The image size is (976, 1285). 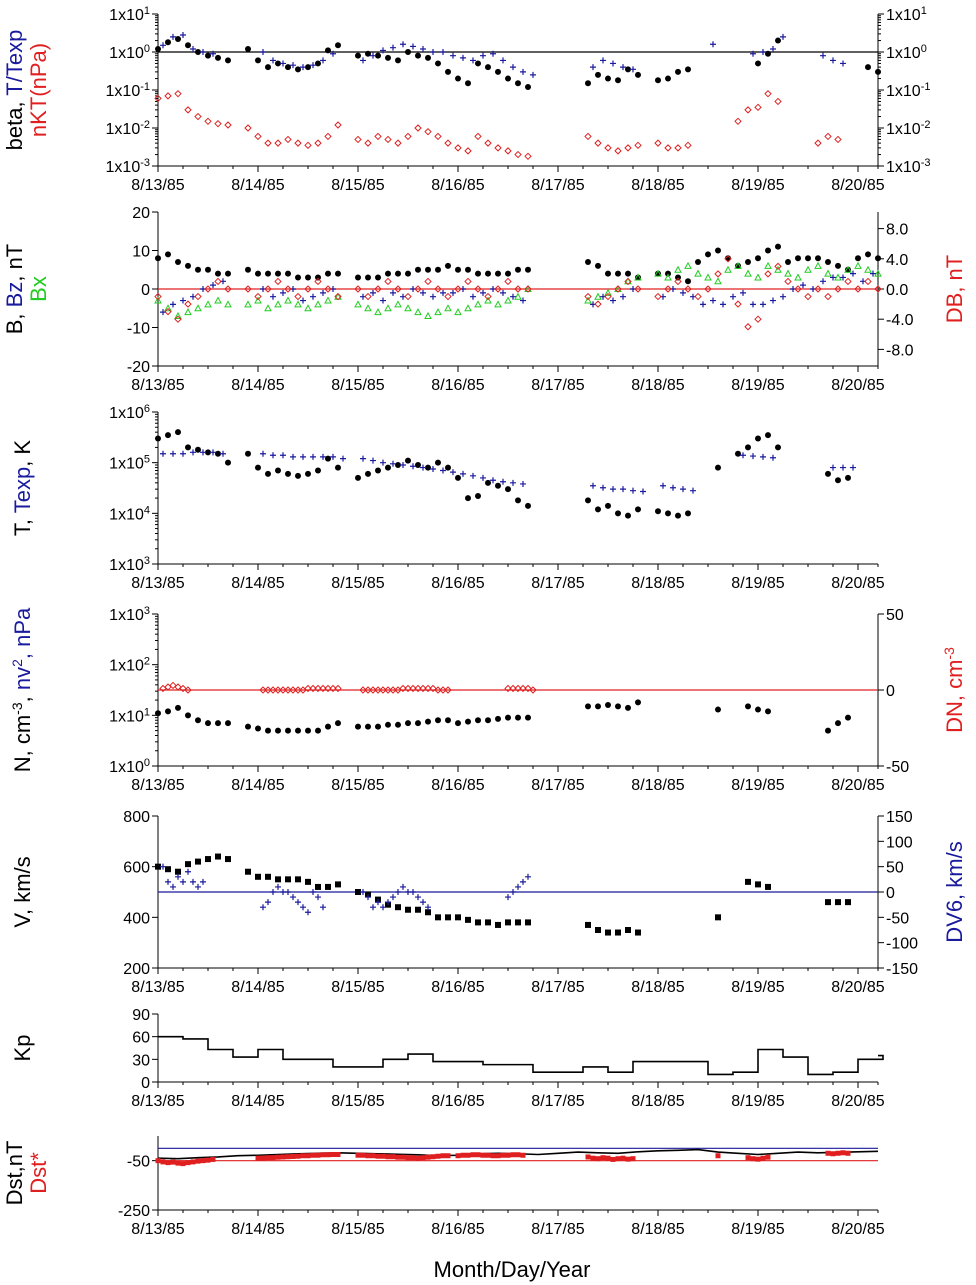 I want to click on panel-velocity-ytick-label-3: 200, so click(x=136, y=969).